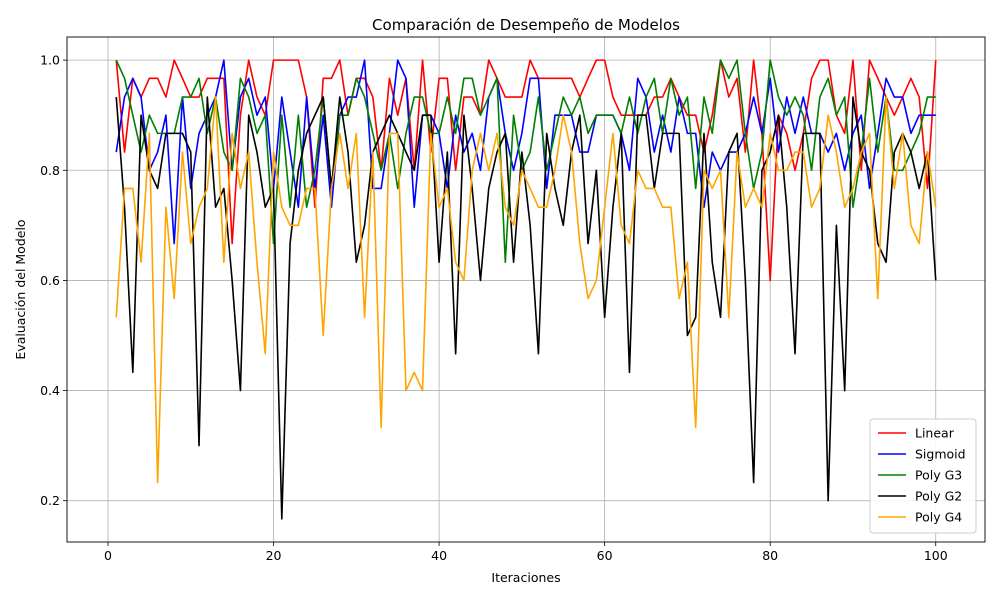 This screenshot has height=600, width=1000. Describe the element at coordinates (50, 500) in the screenshot. I see `y-tick-label: 0.2` at that location.